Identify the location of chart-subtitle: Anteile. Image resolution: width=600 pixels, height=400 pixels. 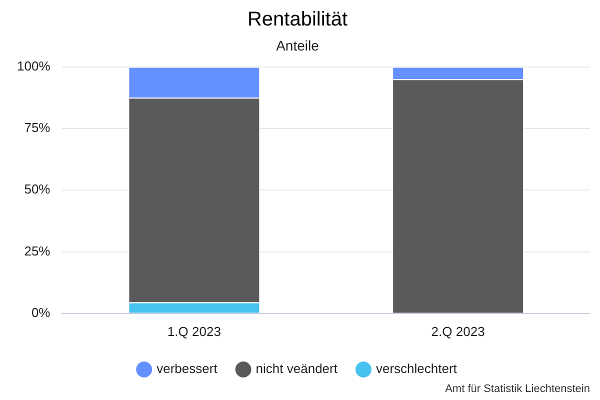
(298, 45).